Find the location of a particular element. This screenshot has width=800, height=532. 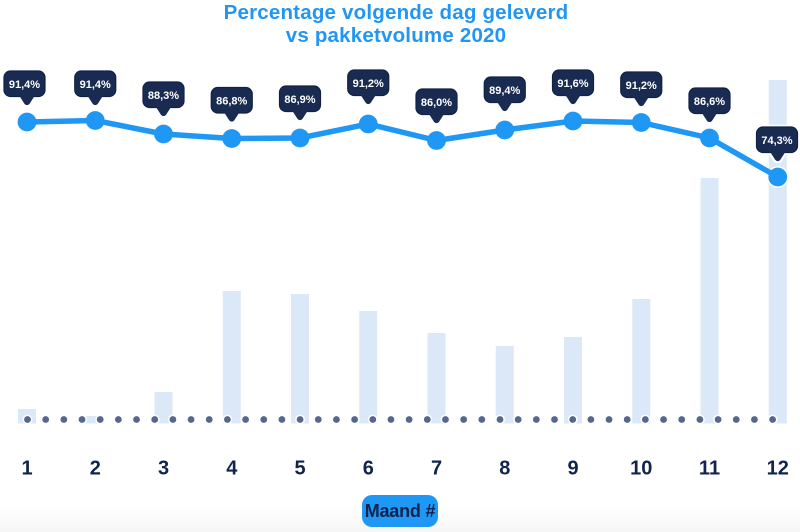

svg-text: 1 is located at coordinates (26, 469).